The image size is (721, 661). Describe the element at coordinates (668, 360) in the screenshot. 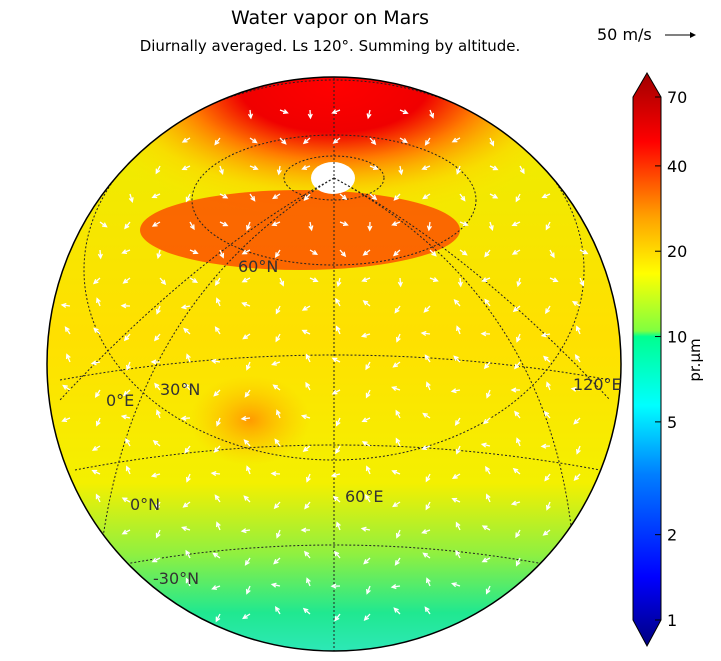

I see `colorbar: 70 40 20 10 5 2 1 pr.µm` at that location.